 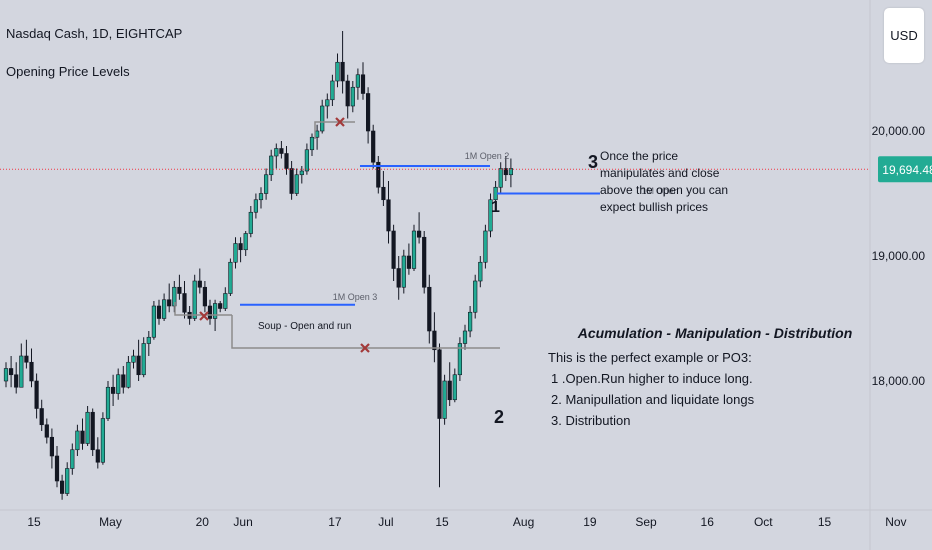 I want to click on y-tick-label: 20,000.00, so click(x=899, y=131).